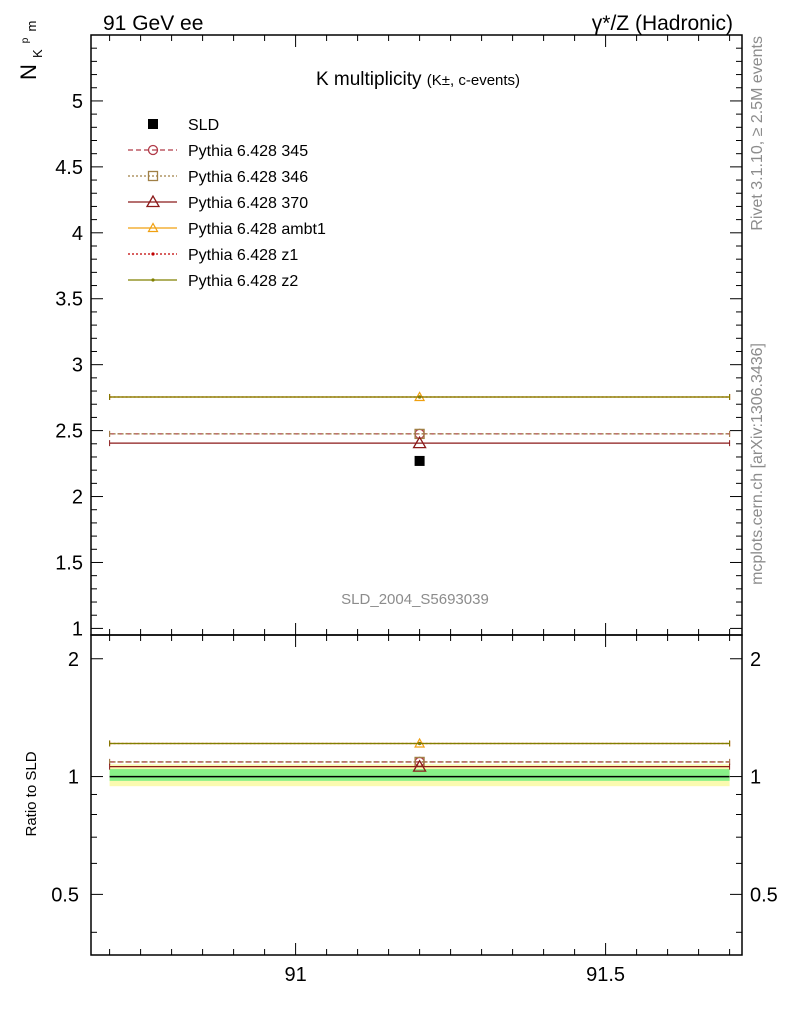 The width and height of the screenshot is (786, 1024). Describe the element at coordinates (25, 40) in the screenshot. I see `main-ylabel-sup: p` at that location.